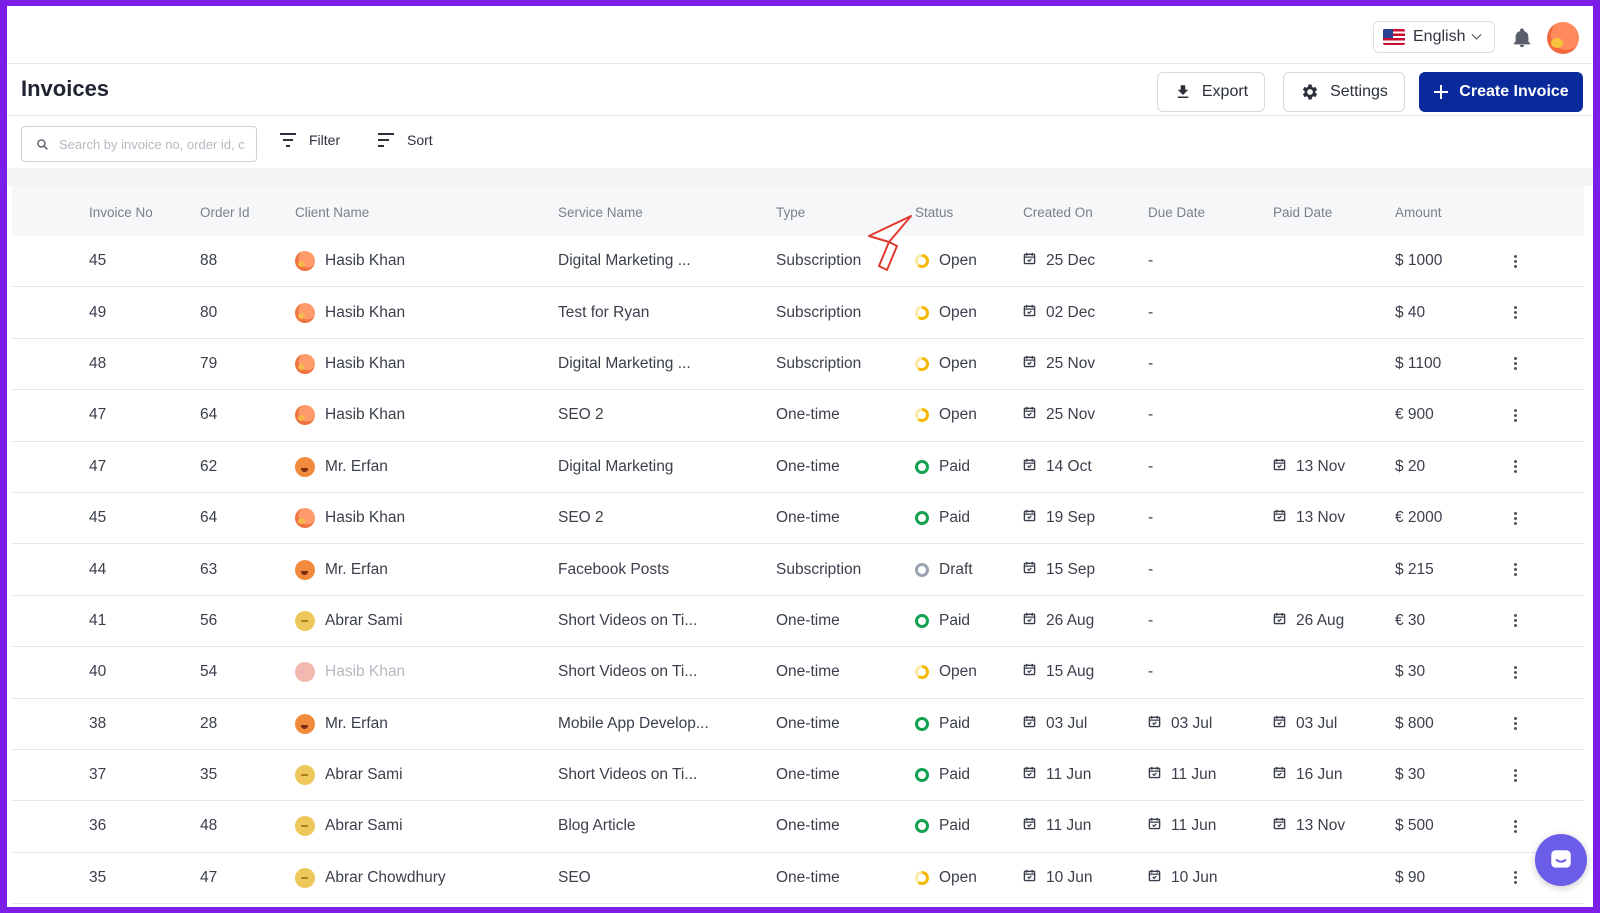  I want to click on search-icon, so click(42, 144).